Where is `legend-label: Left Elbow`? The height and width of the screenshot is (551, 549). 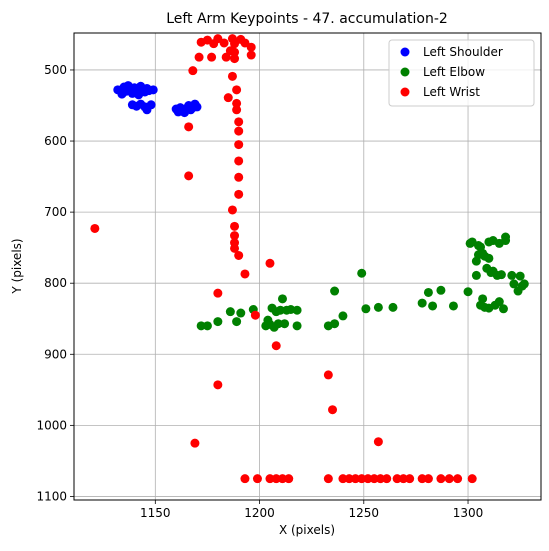 legend-label: Left Elbow is located at coordinates (454, 72).